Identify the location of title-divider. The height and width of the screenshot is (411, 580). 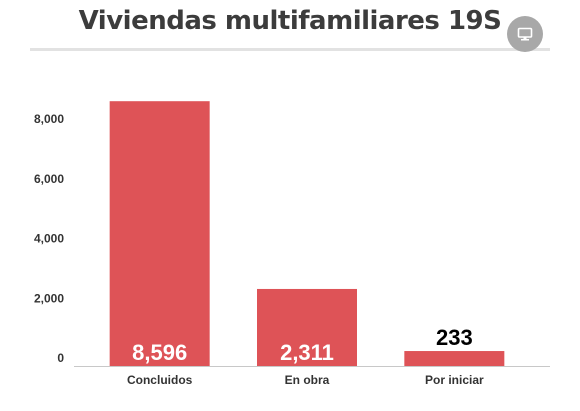
(290, 49).